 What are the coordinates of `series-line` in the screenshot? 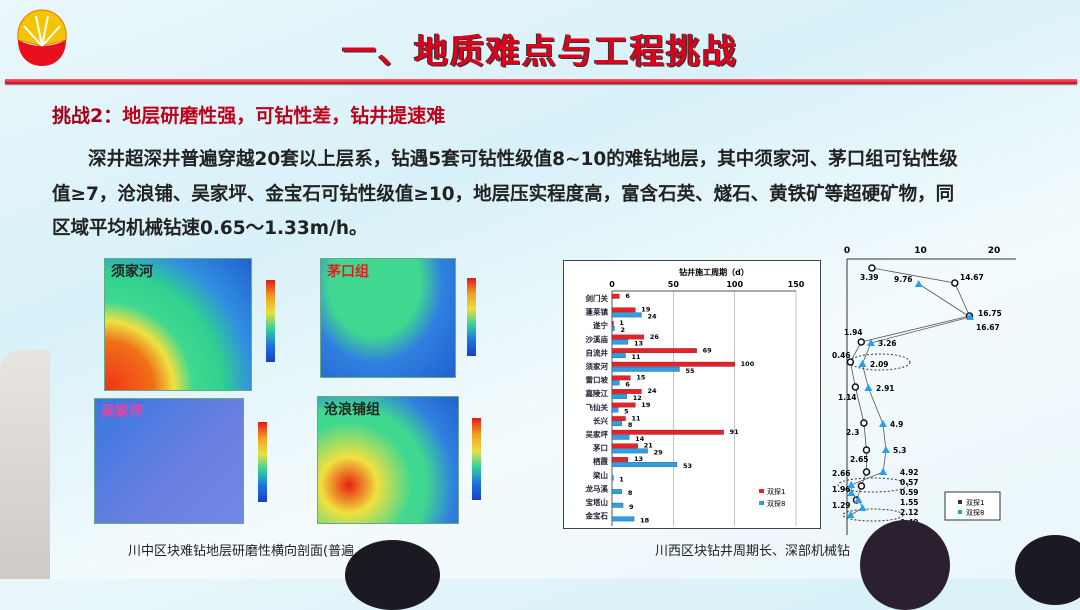 It's located at (910, 384).